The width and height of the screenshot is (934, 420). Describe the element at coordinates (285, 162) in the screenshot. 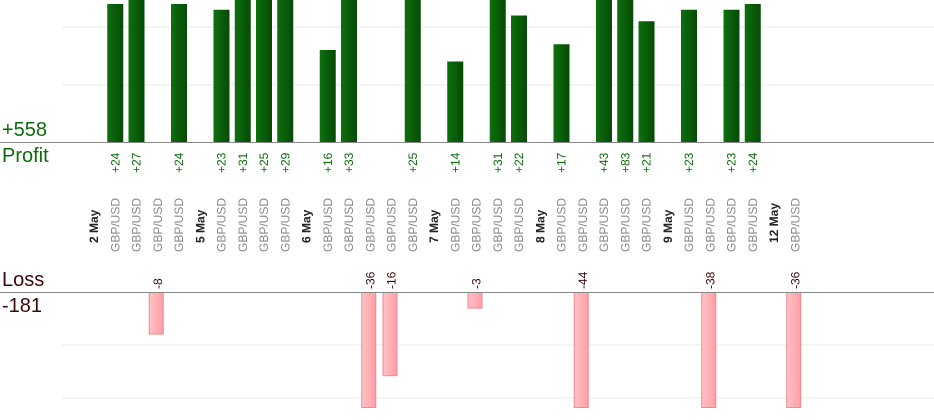

I see `profit-value-label: +29` at that location.